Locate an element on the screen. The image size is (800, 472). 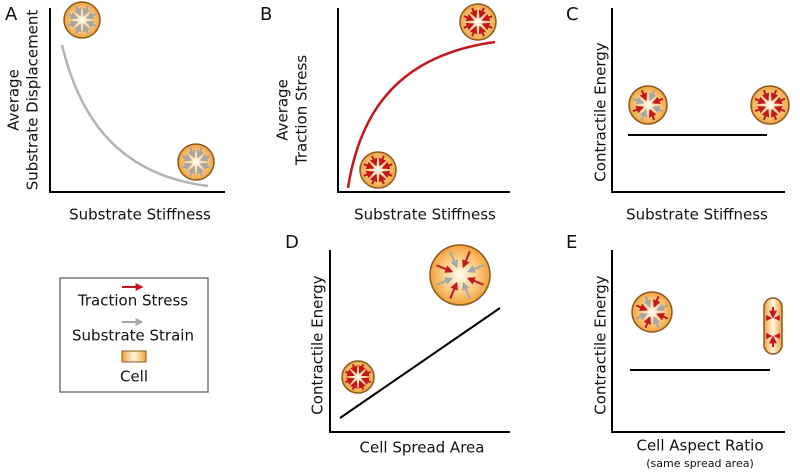
y-label: Substrate Displacement is located at coordinates (33, 100).